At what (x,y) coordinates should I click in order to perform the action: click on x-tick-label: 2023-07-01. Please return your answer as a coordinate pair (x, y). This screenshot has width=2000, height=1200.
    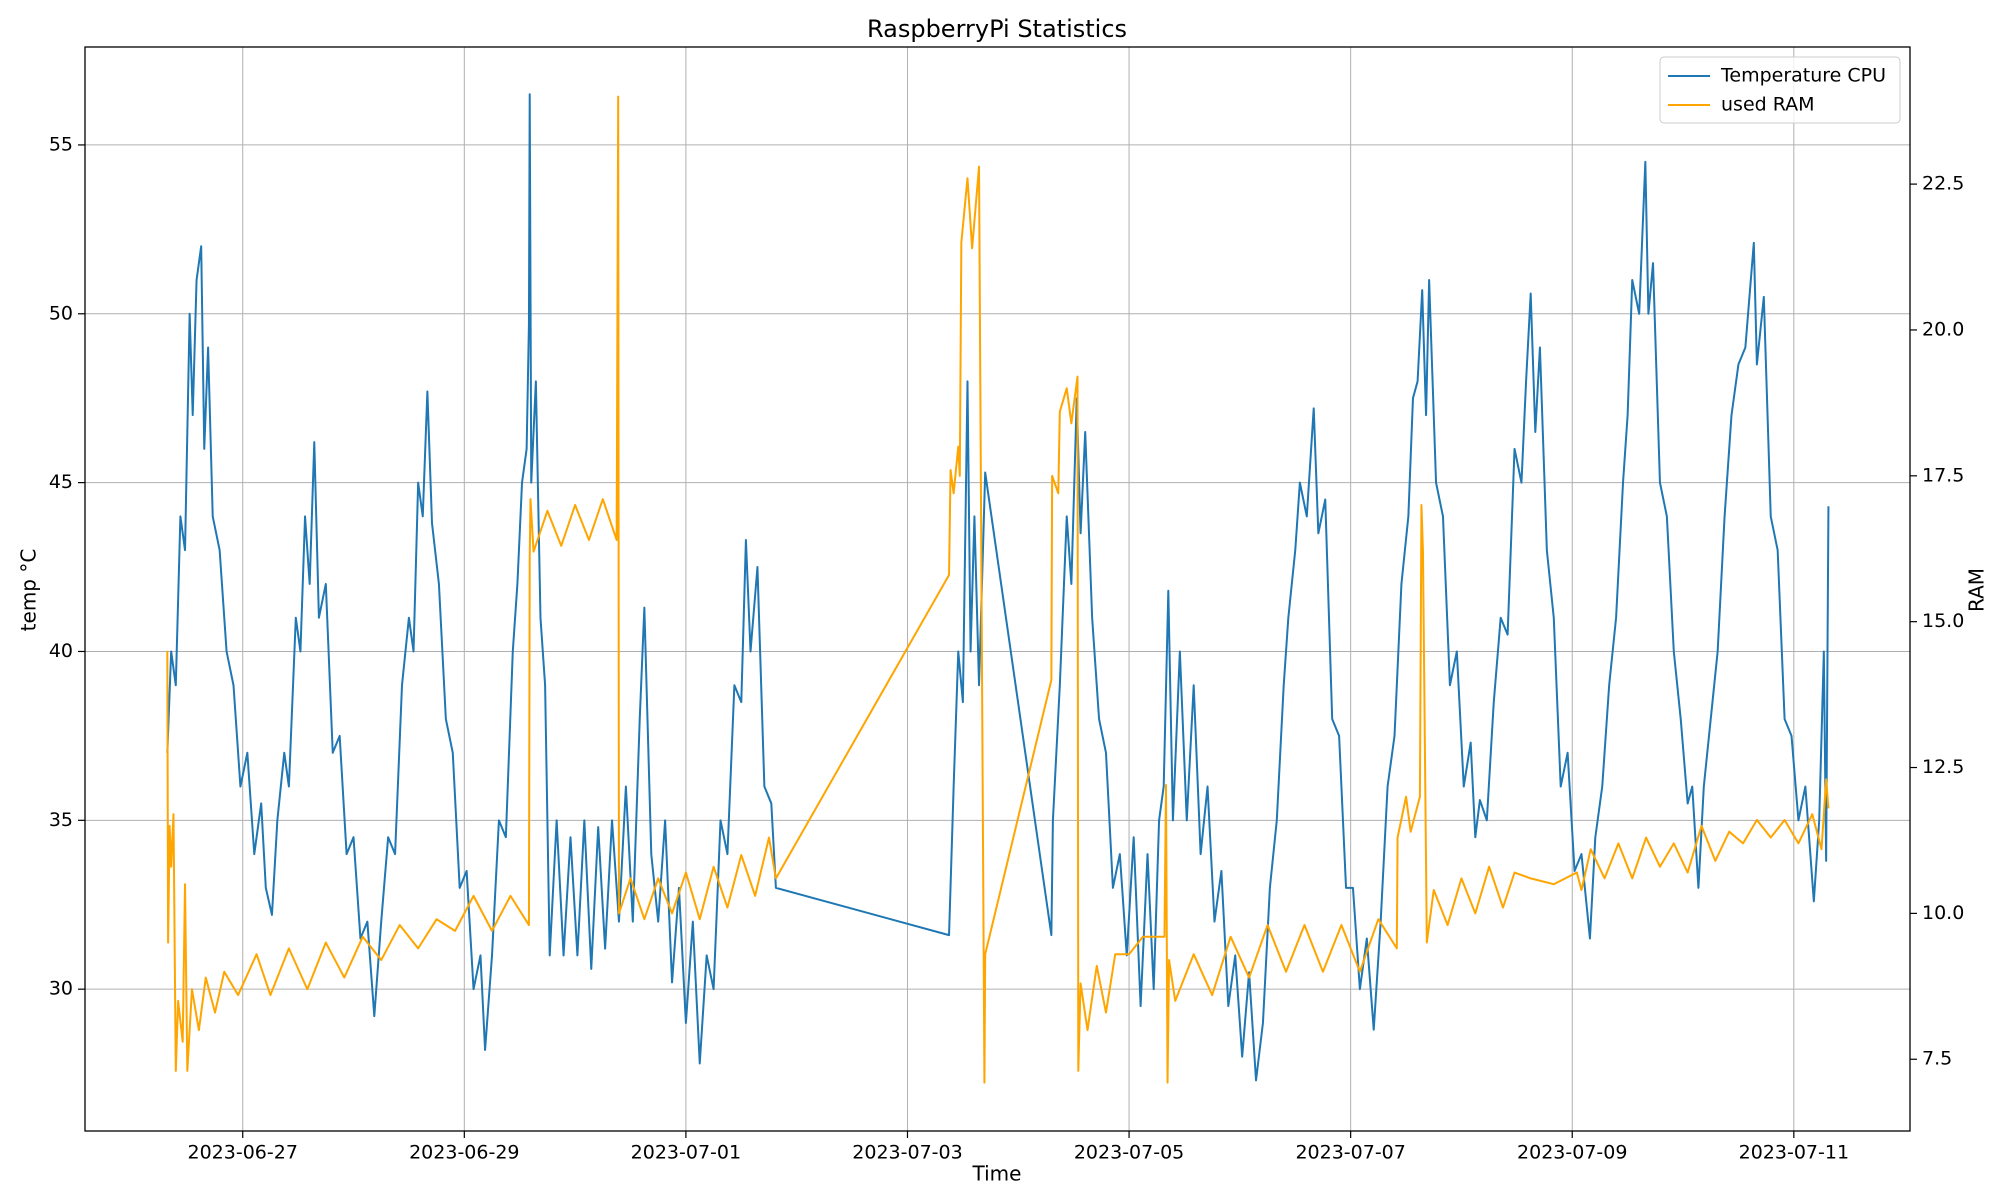
    Looking at the image, I should click on (686, 1153).